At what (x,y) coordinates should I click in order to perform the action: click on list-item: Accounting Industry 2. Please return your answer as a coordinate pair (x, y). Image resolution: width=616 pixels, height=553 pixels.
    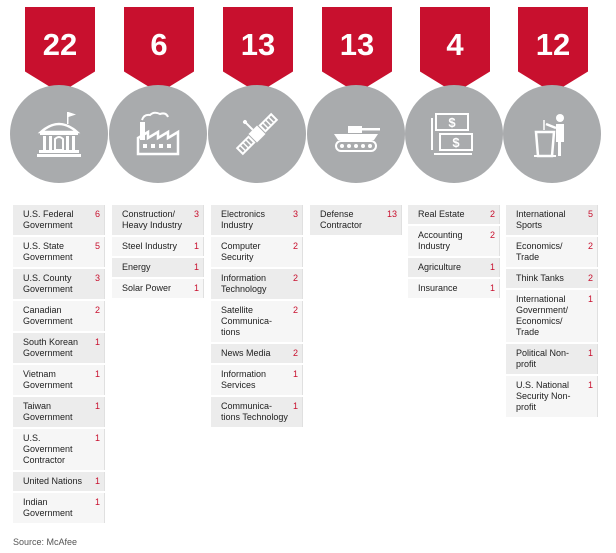
    Looking at the image, I should click on (454, 241).